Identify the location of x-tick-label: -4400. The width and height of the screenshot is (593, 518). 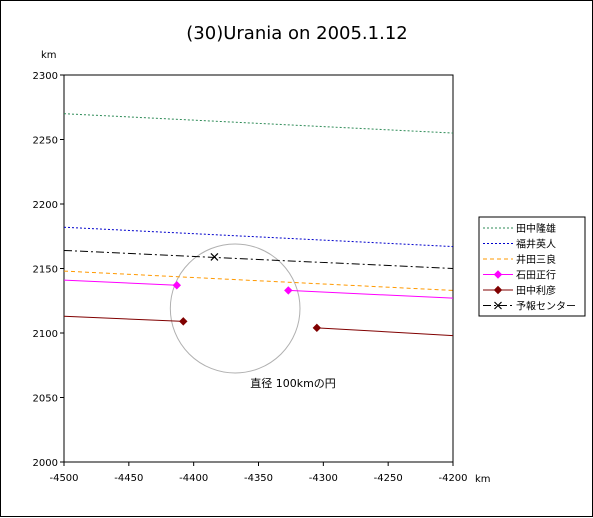
(193, 478).